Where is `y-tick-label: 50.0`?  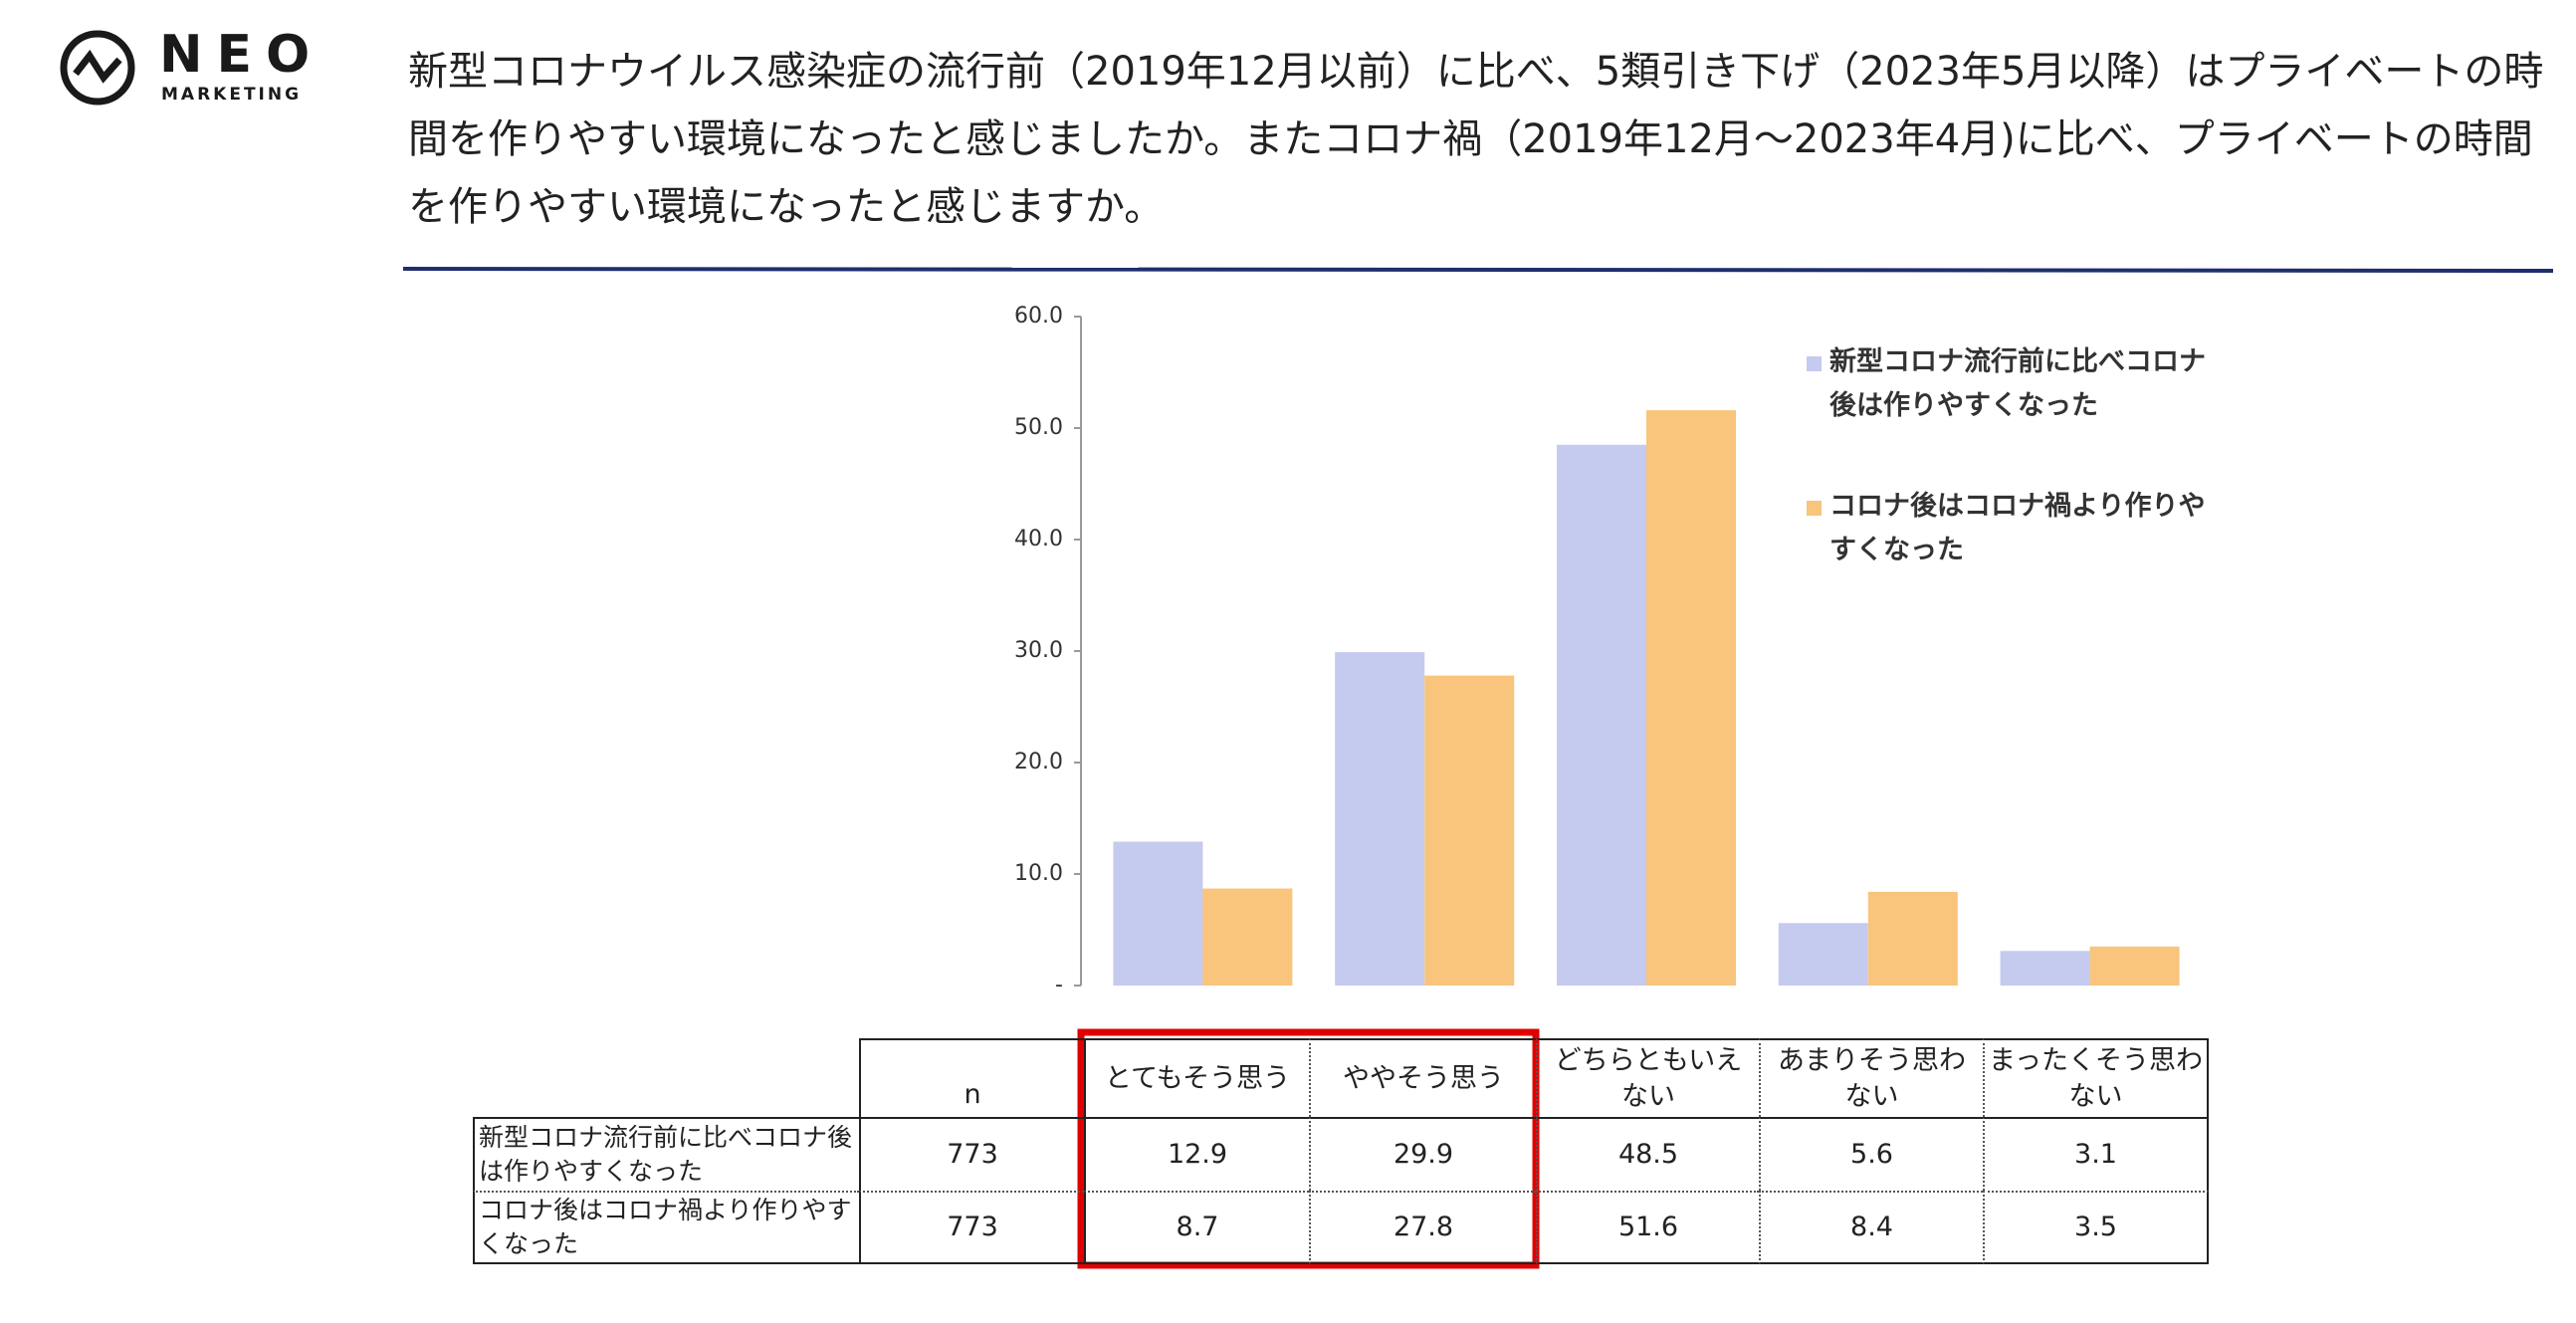
y-tick-label: 50.0 is located at coordinates (1038, 427).